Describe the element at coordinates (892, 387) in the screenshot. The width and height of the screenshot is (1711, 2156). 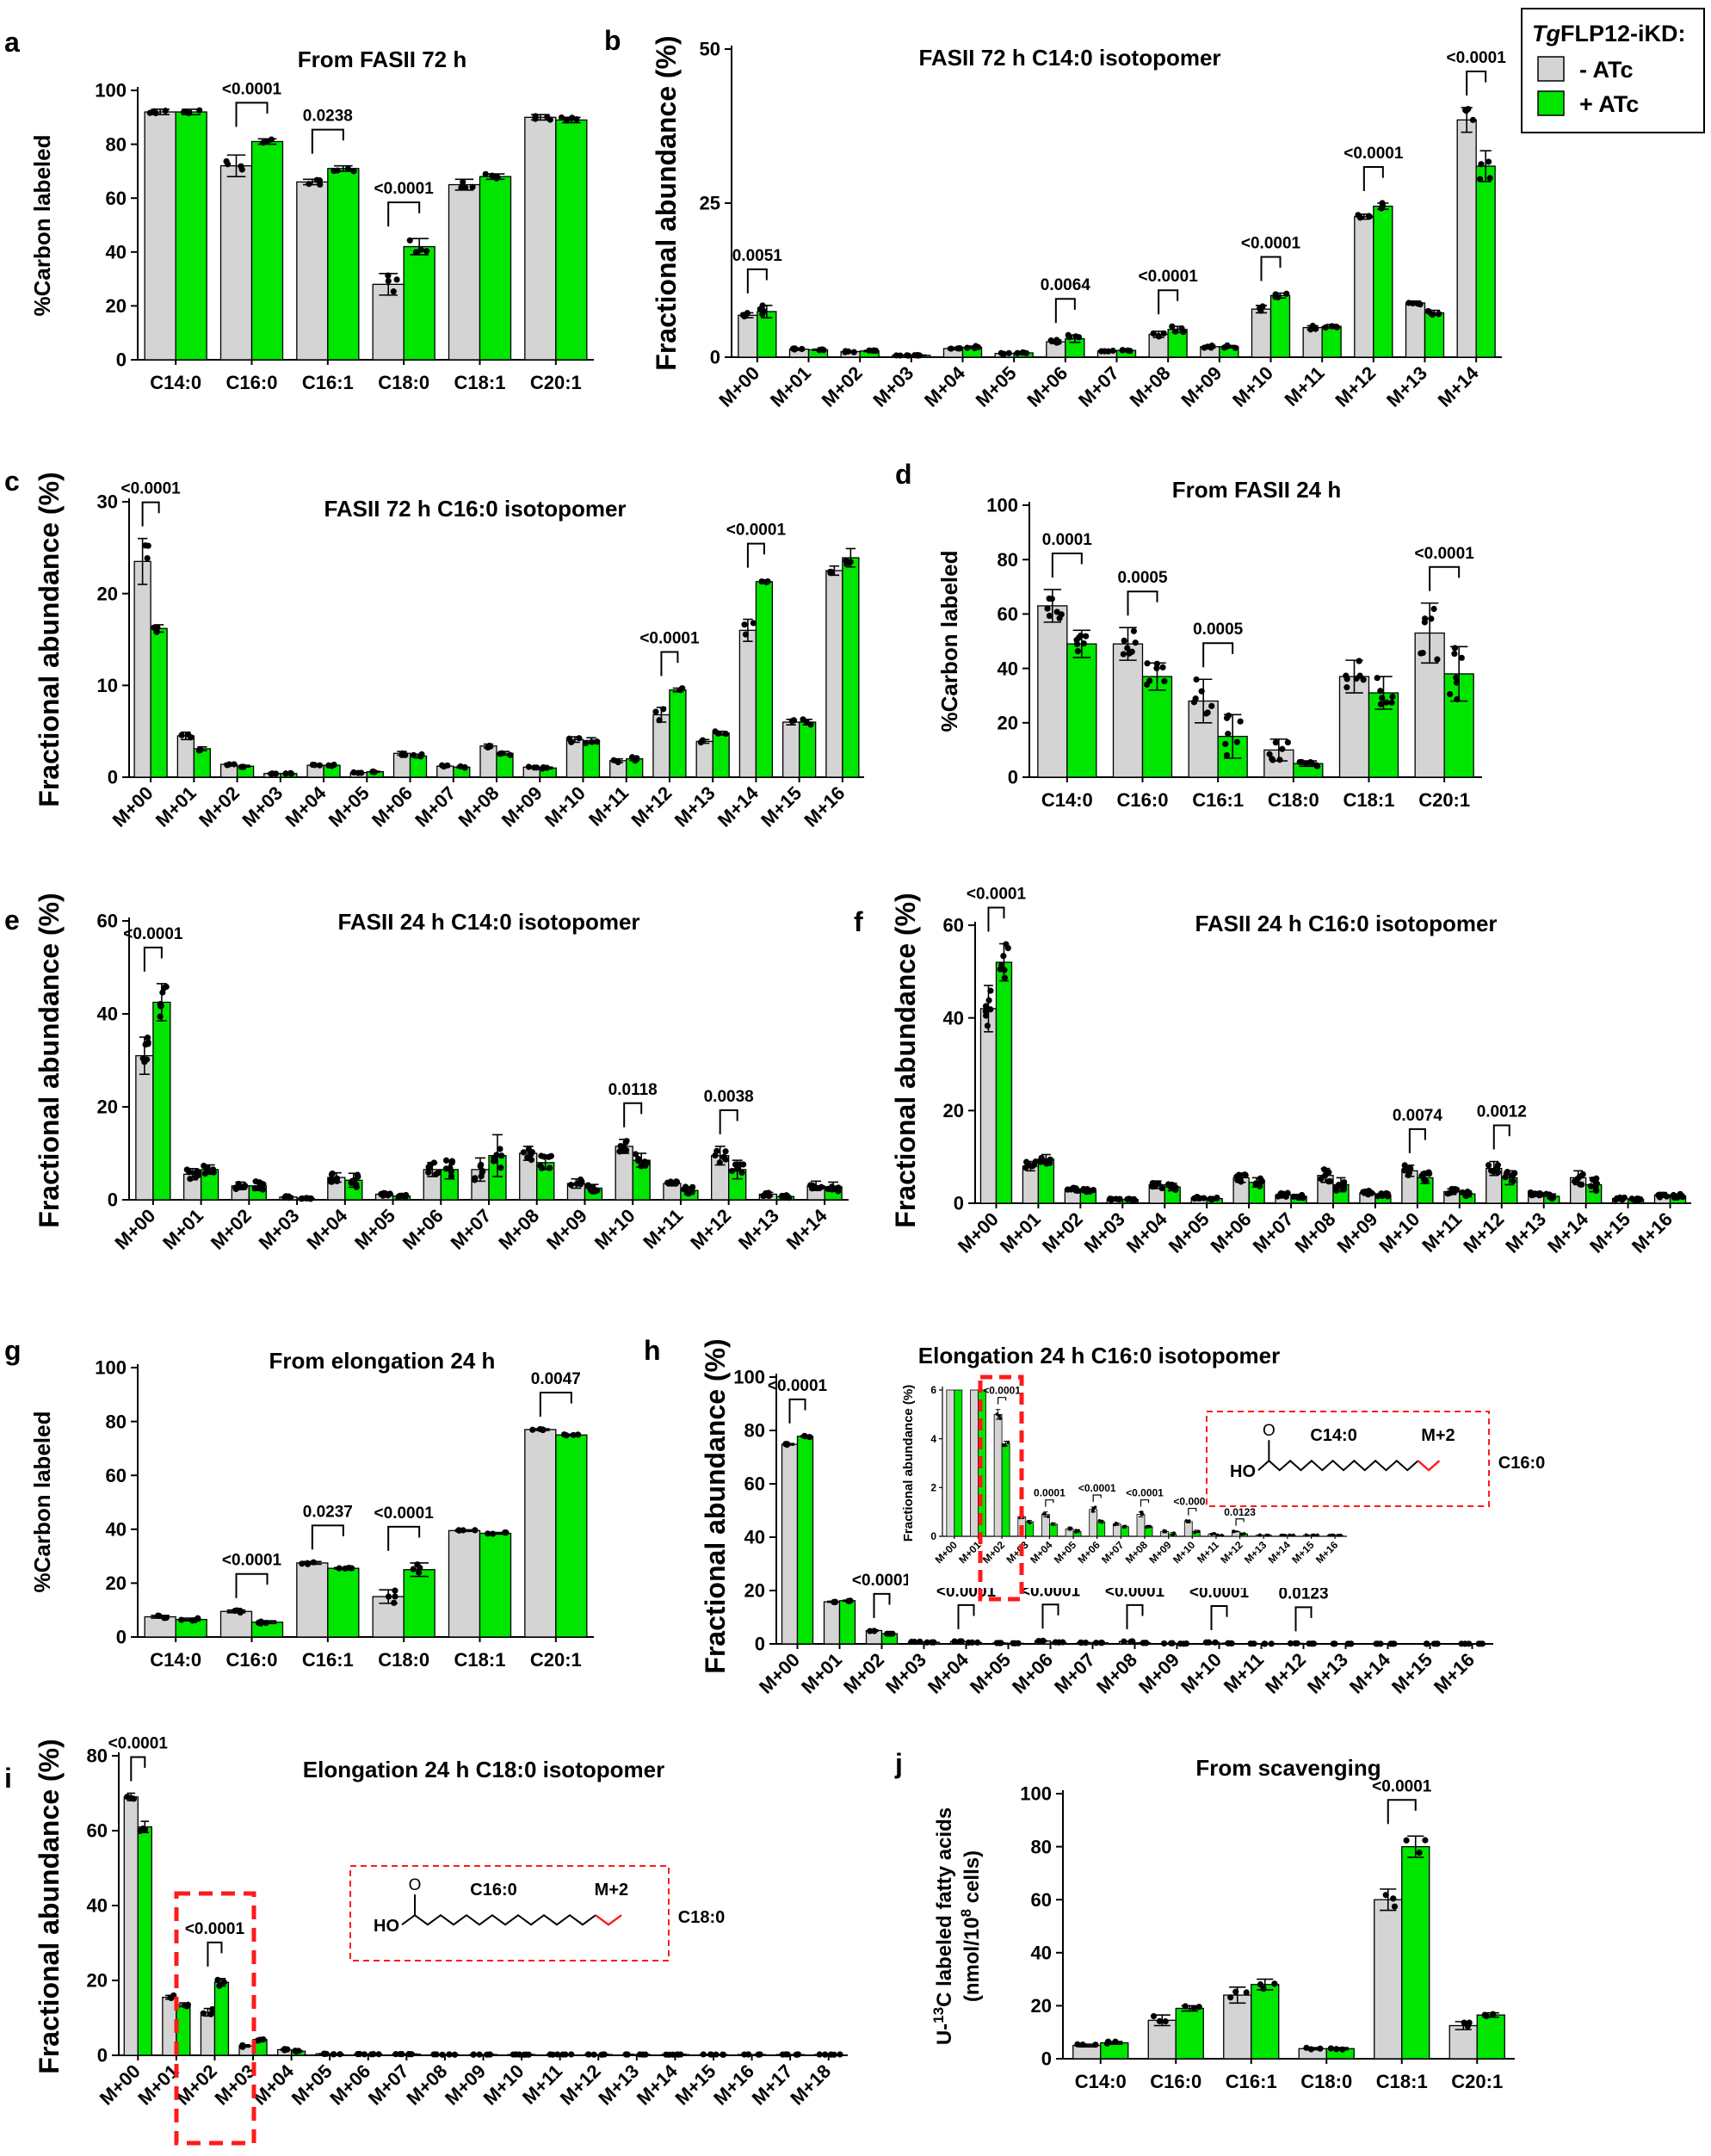
I see `x-tick-label: M+03` at that location.